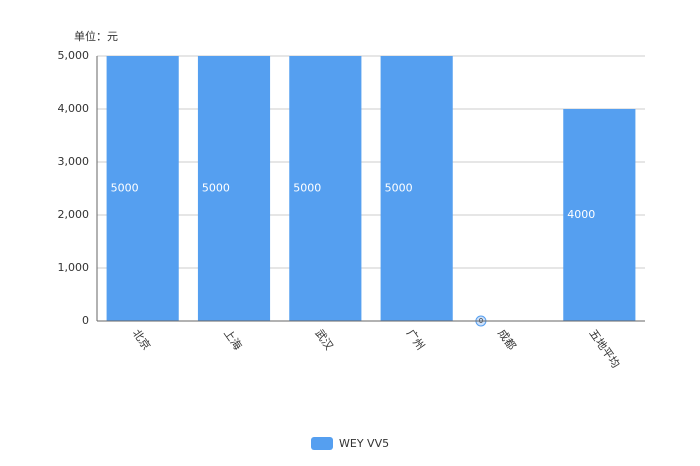 This screenshot has width=700, height=466. What do you see at coordinates (581, 214) in the screenshot?
I see `value-label: 4000` at bounding box center [581, 214].